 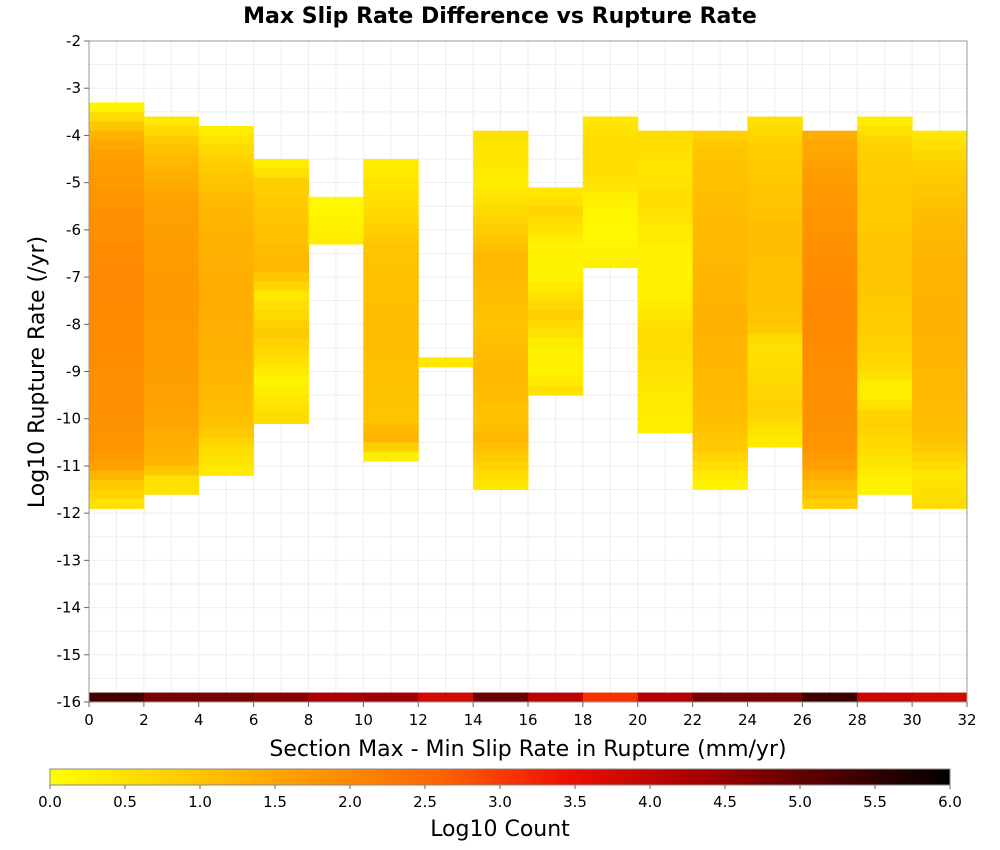 What do you see at coordinates (363, 720) in the screenshot?
I see `x-tick-label: 10` at bounding box center [363, 720].